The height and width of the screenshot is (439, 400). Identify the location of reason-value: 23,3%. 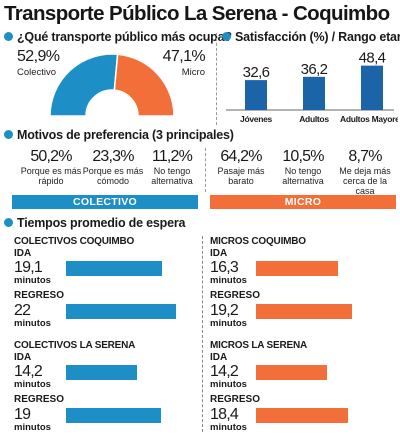
(113, 156).